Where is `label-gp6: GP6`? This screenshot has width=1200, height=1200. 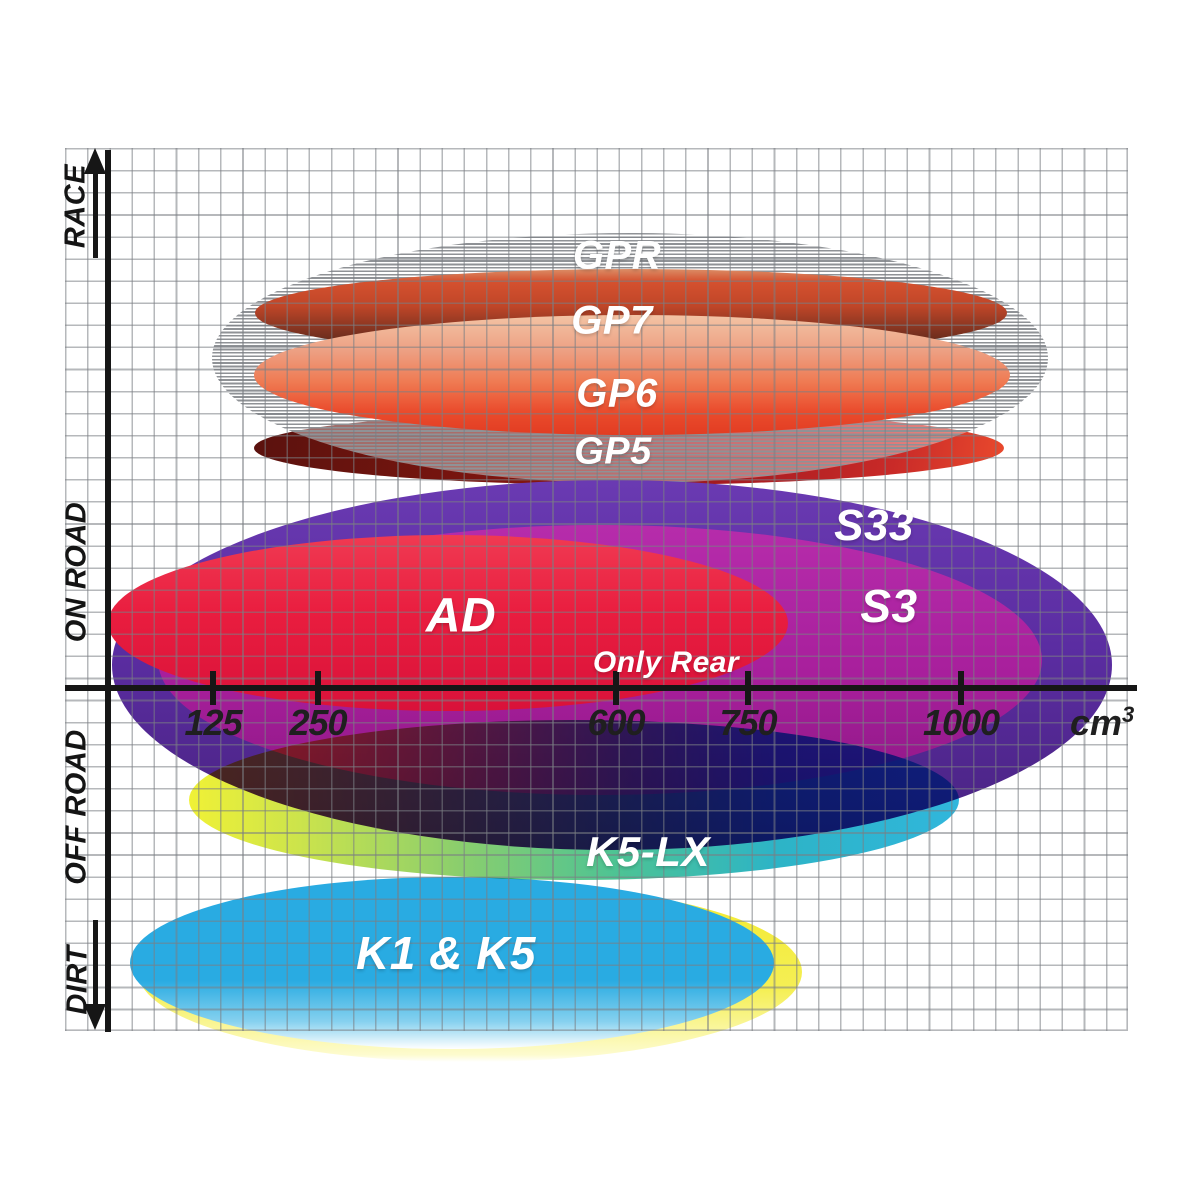
label-gp6: GP6 is located at coordinates (617, 393).